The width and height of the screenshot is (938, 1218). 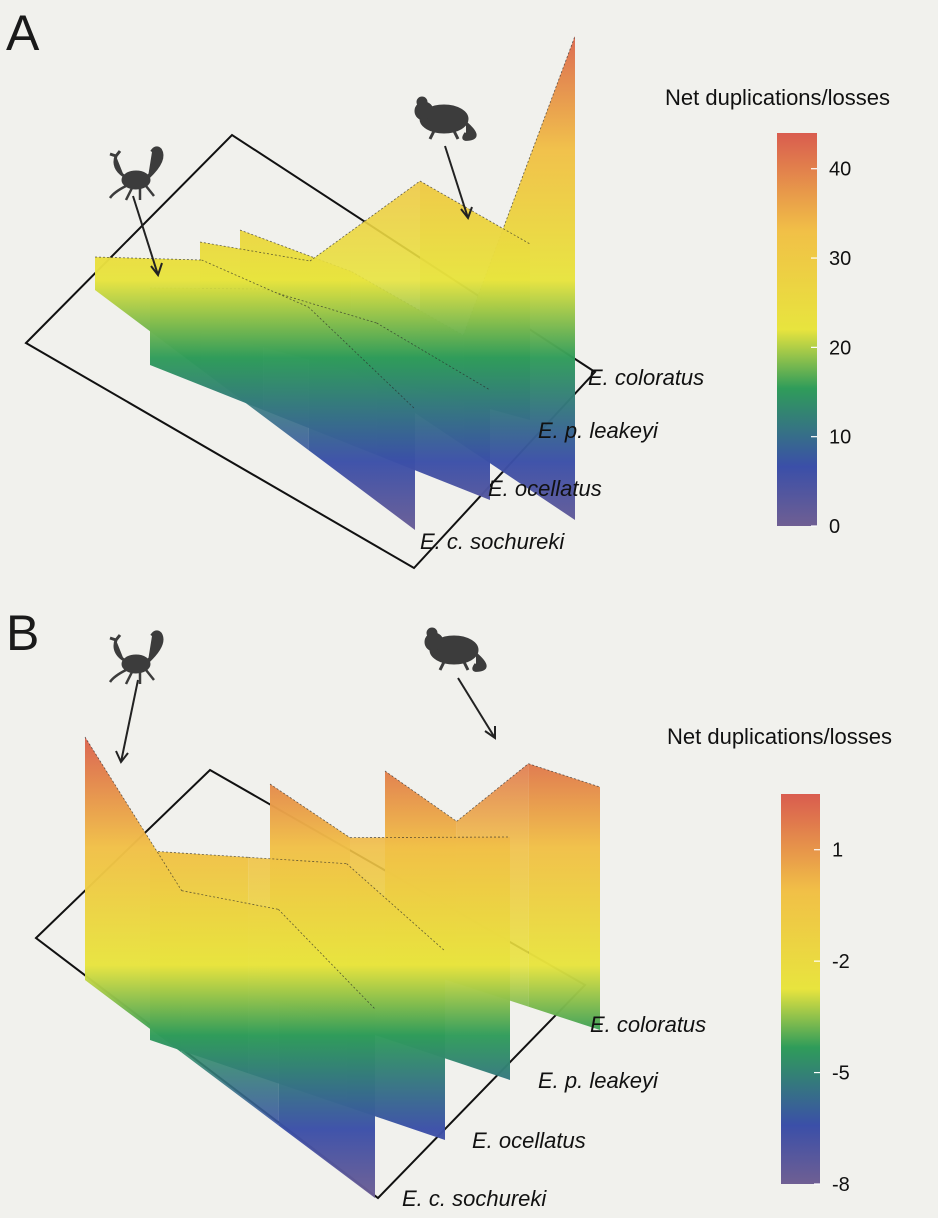 What do you see at coordinates (122, 757) in the screenshot?
I see `scorpion-arrowhead-b` at bounding box center [122, 757].